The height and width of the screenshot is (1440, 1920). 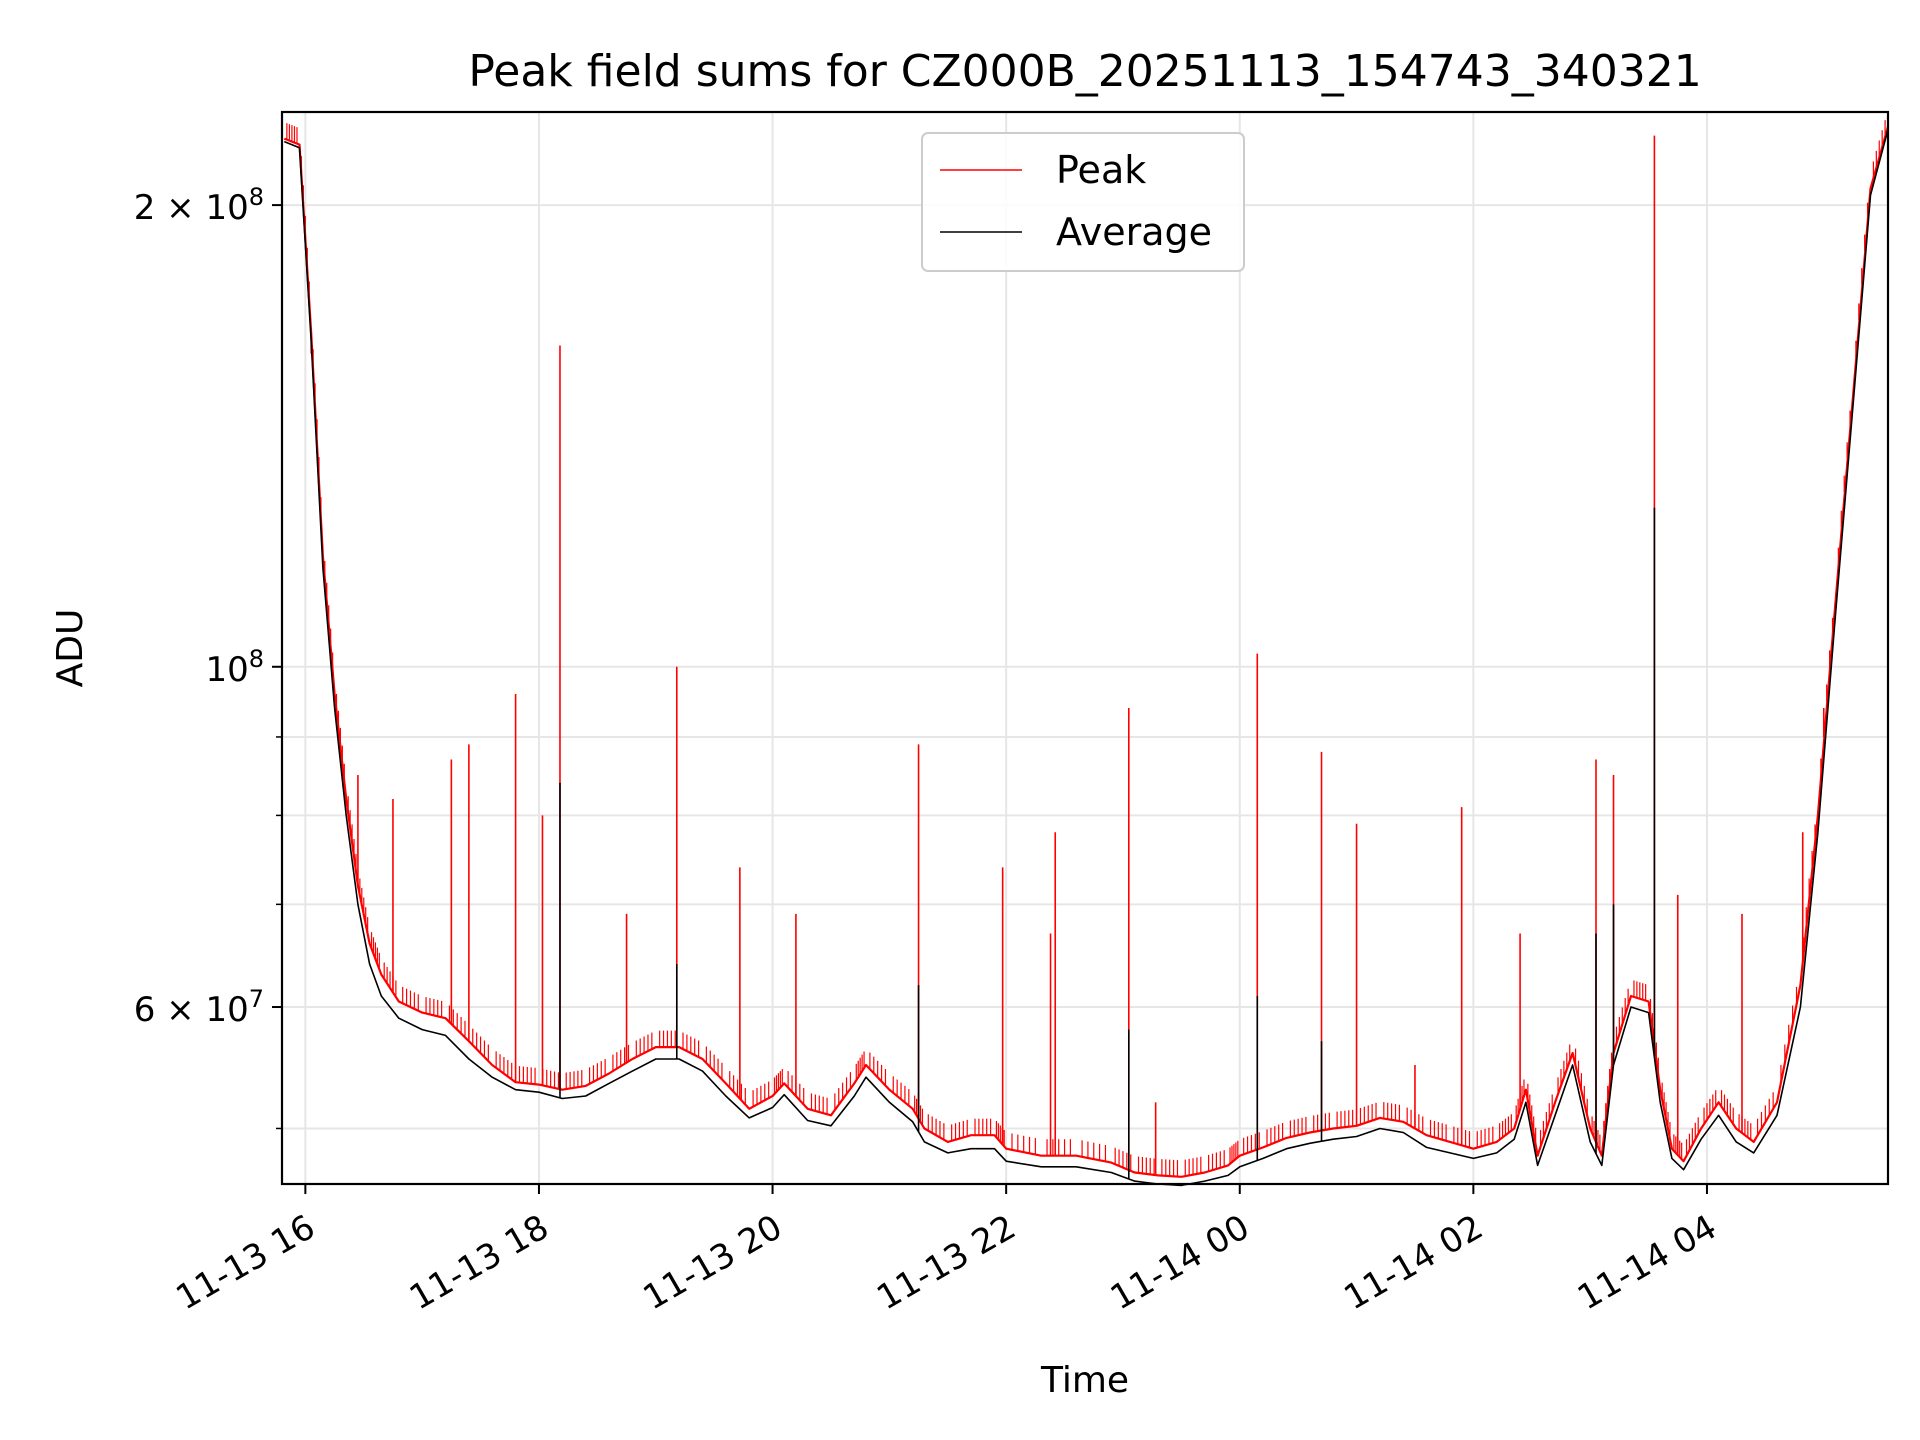 I want to click on legend-label-peak: Peak, so click(x=1101, y=170).